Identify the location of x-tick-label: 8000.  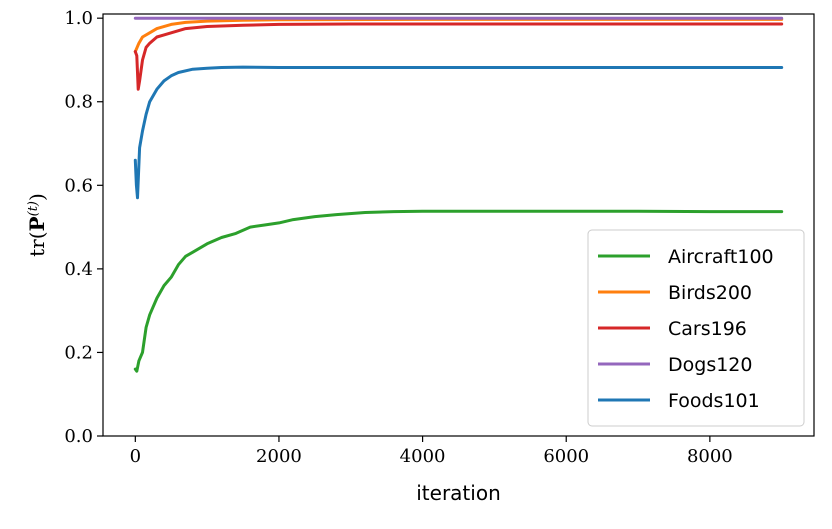
(710, 456).